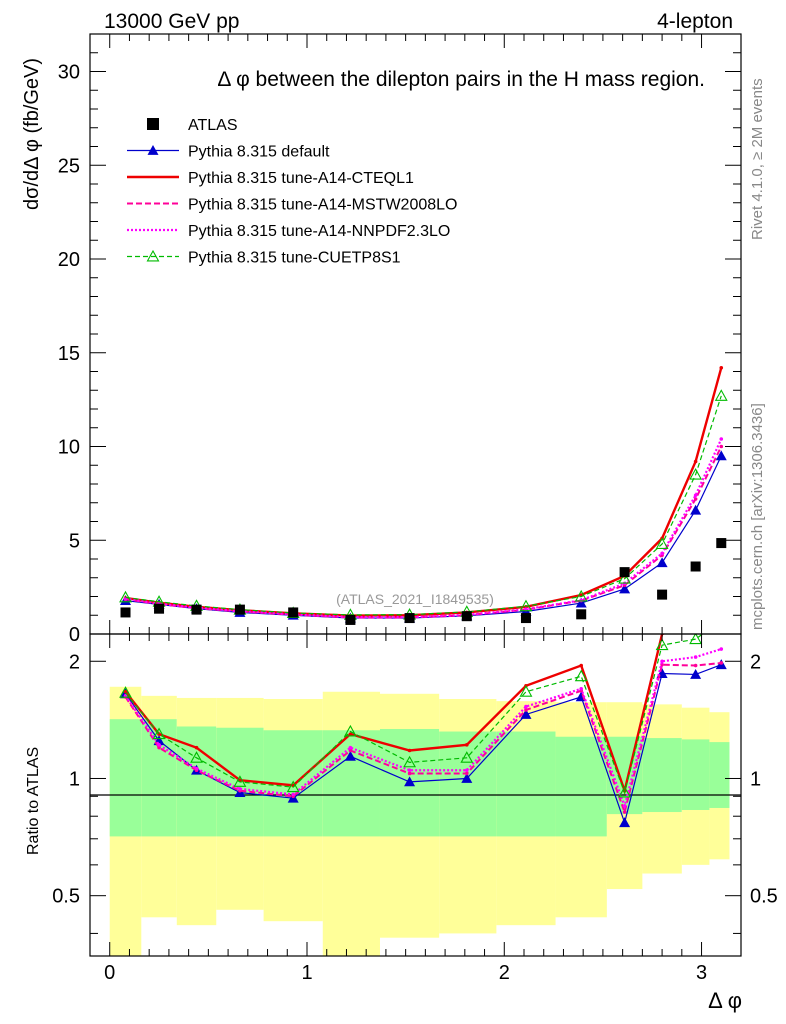  I want to click on rivet-label: Rivet 4.1.0, ≥ 2M events, so click(757, 159).